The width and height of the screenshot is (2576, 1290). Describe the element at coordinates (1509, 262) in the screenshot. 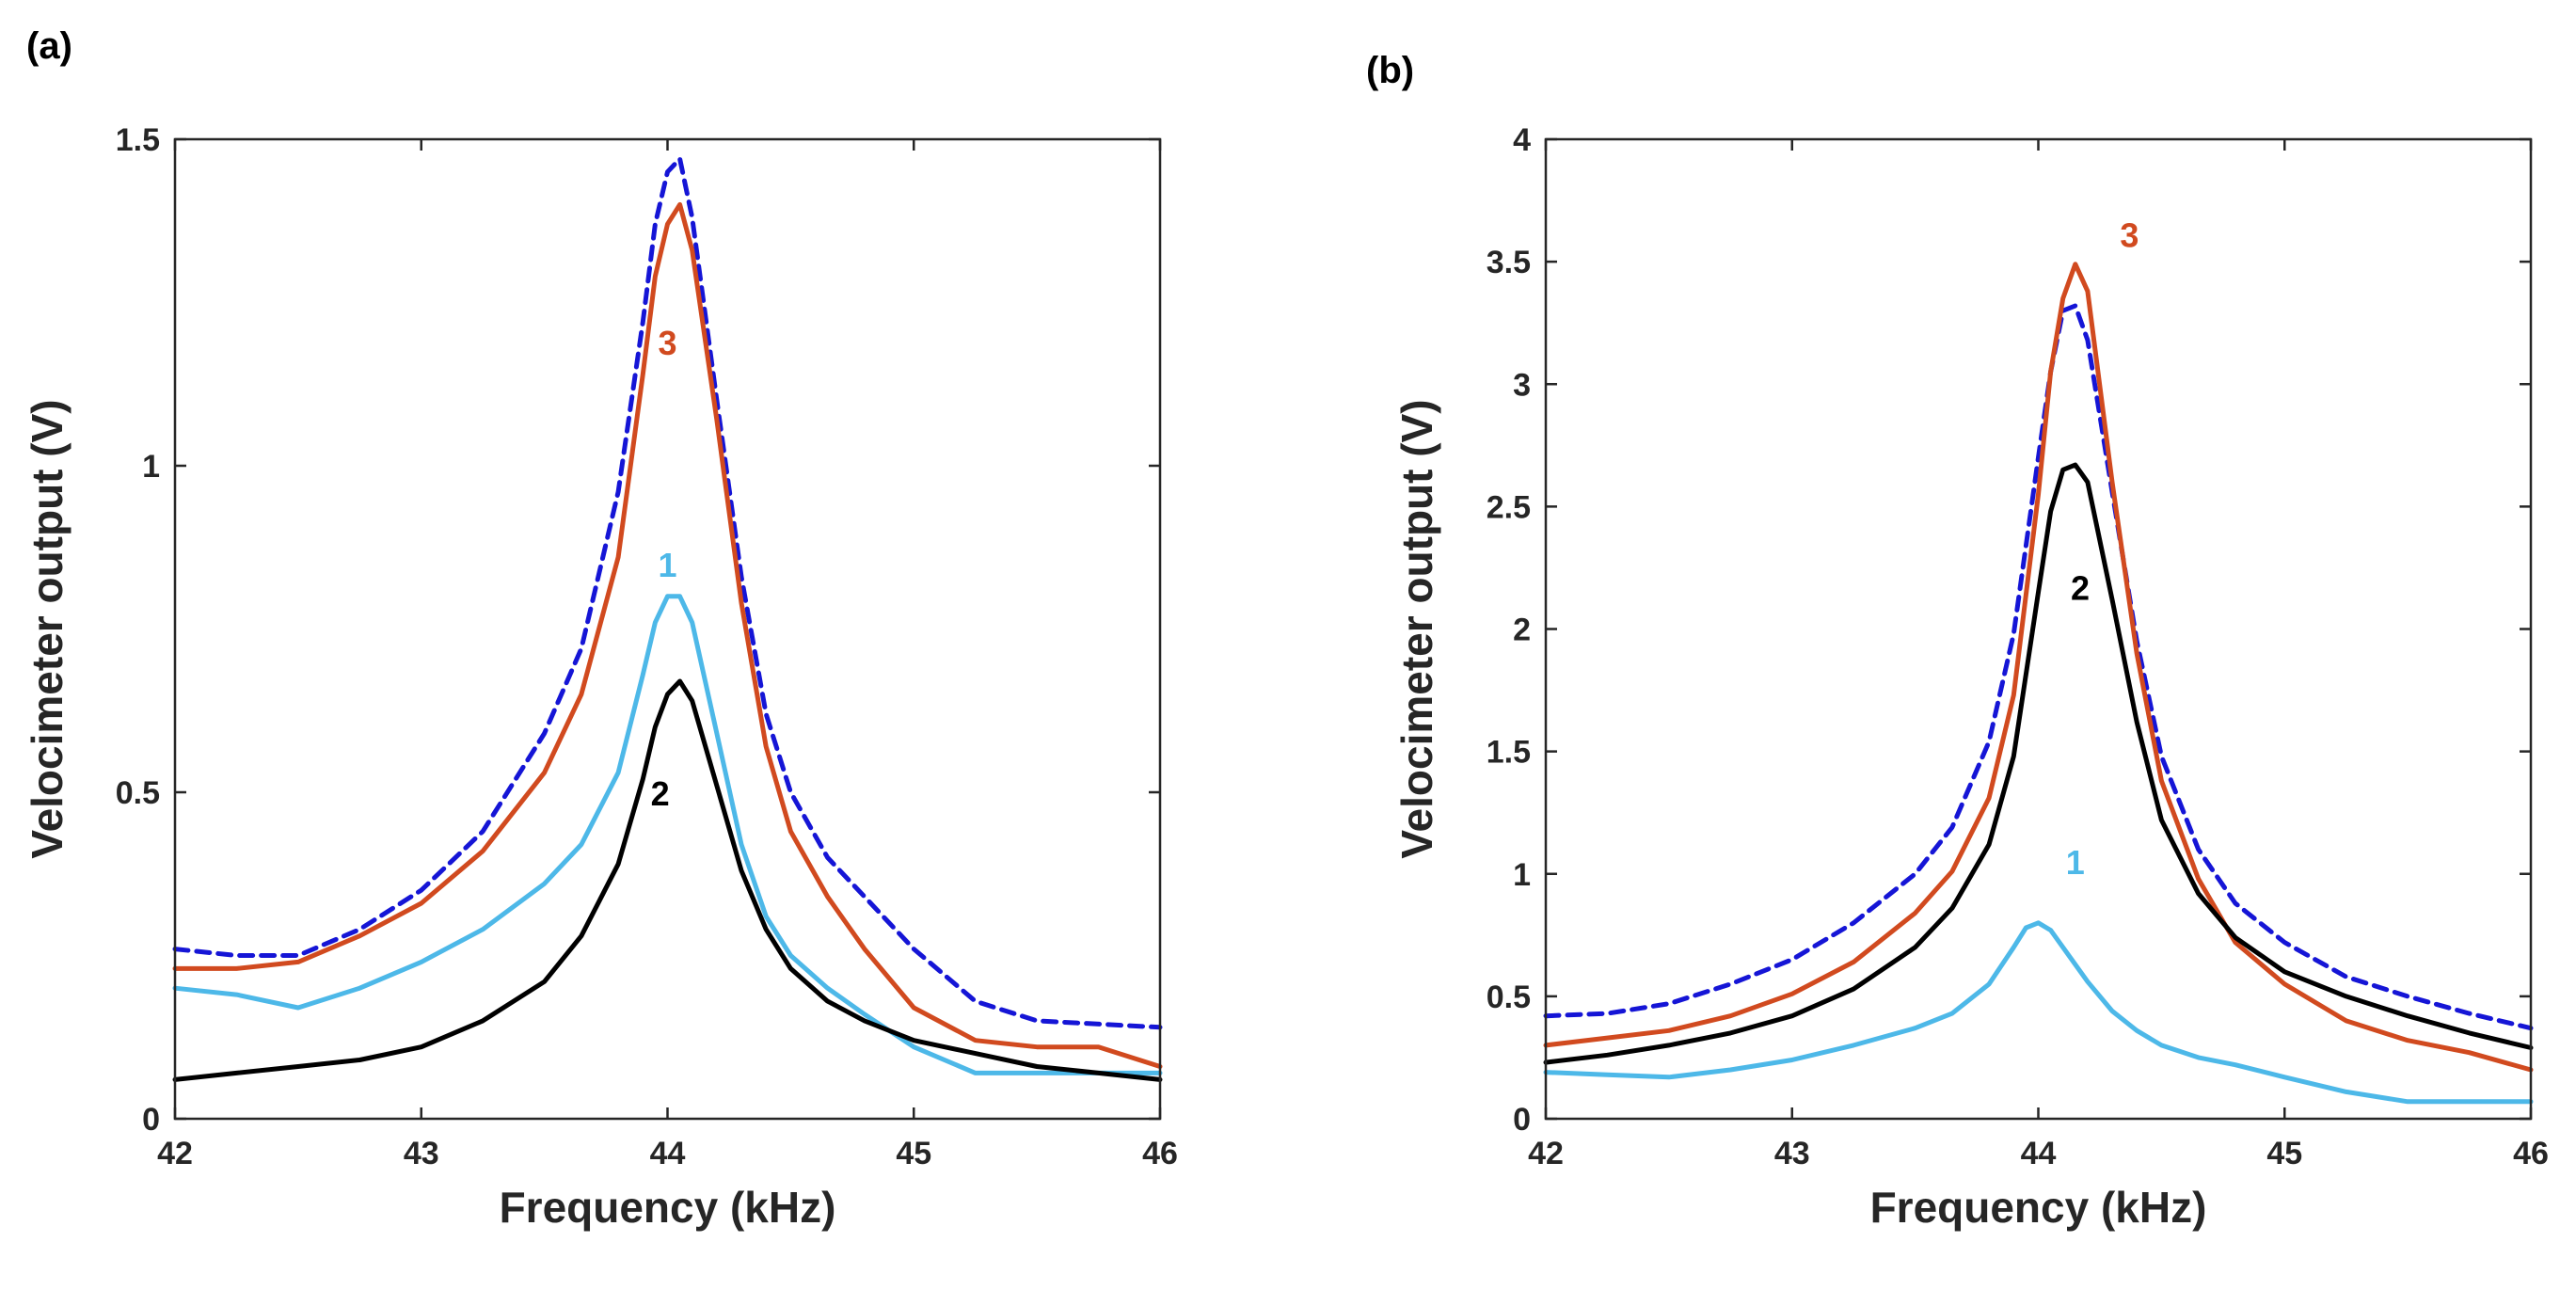

I see `y-tick-label: 3.5` at that location.